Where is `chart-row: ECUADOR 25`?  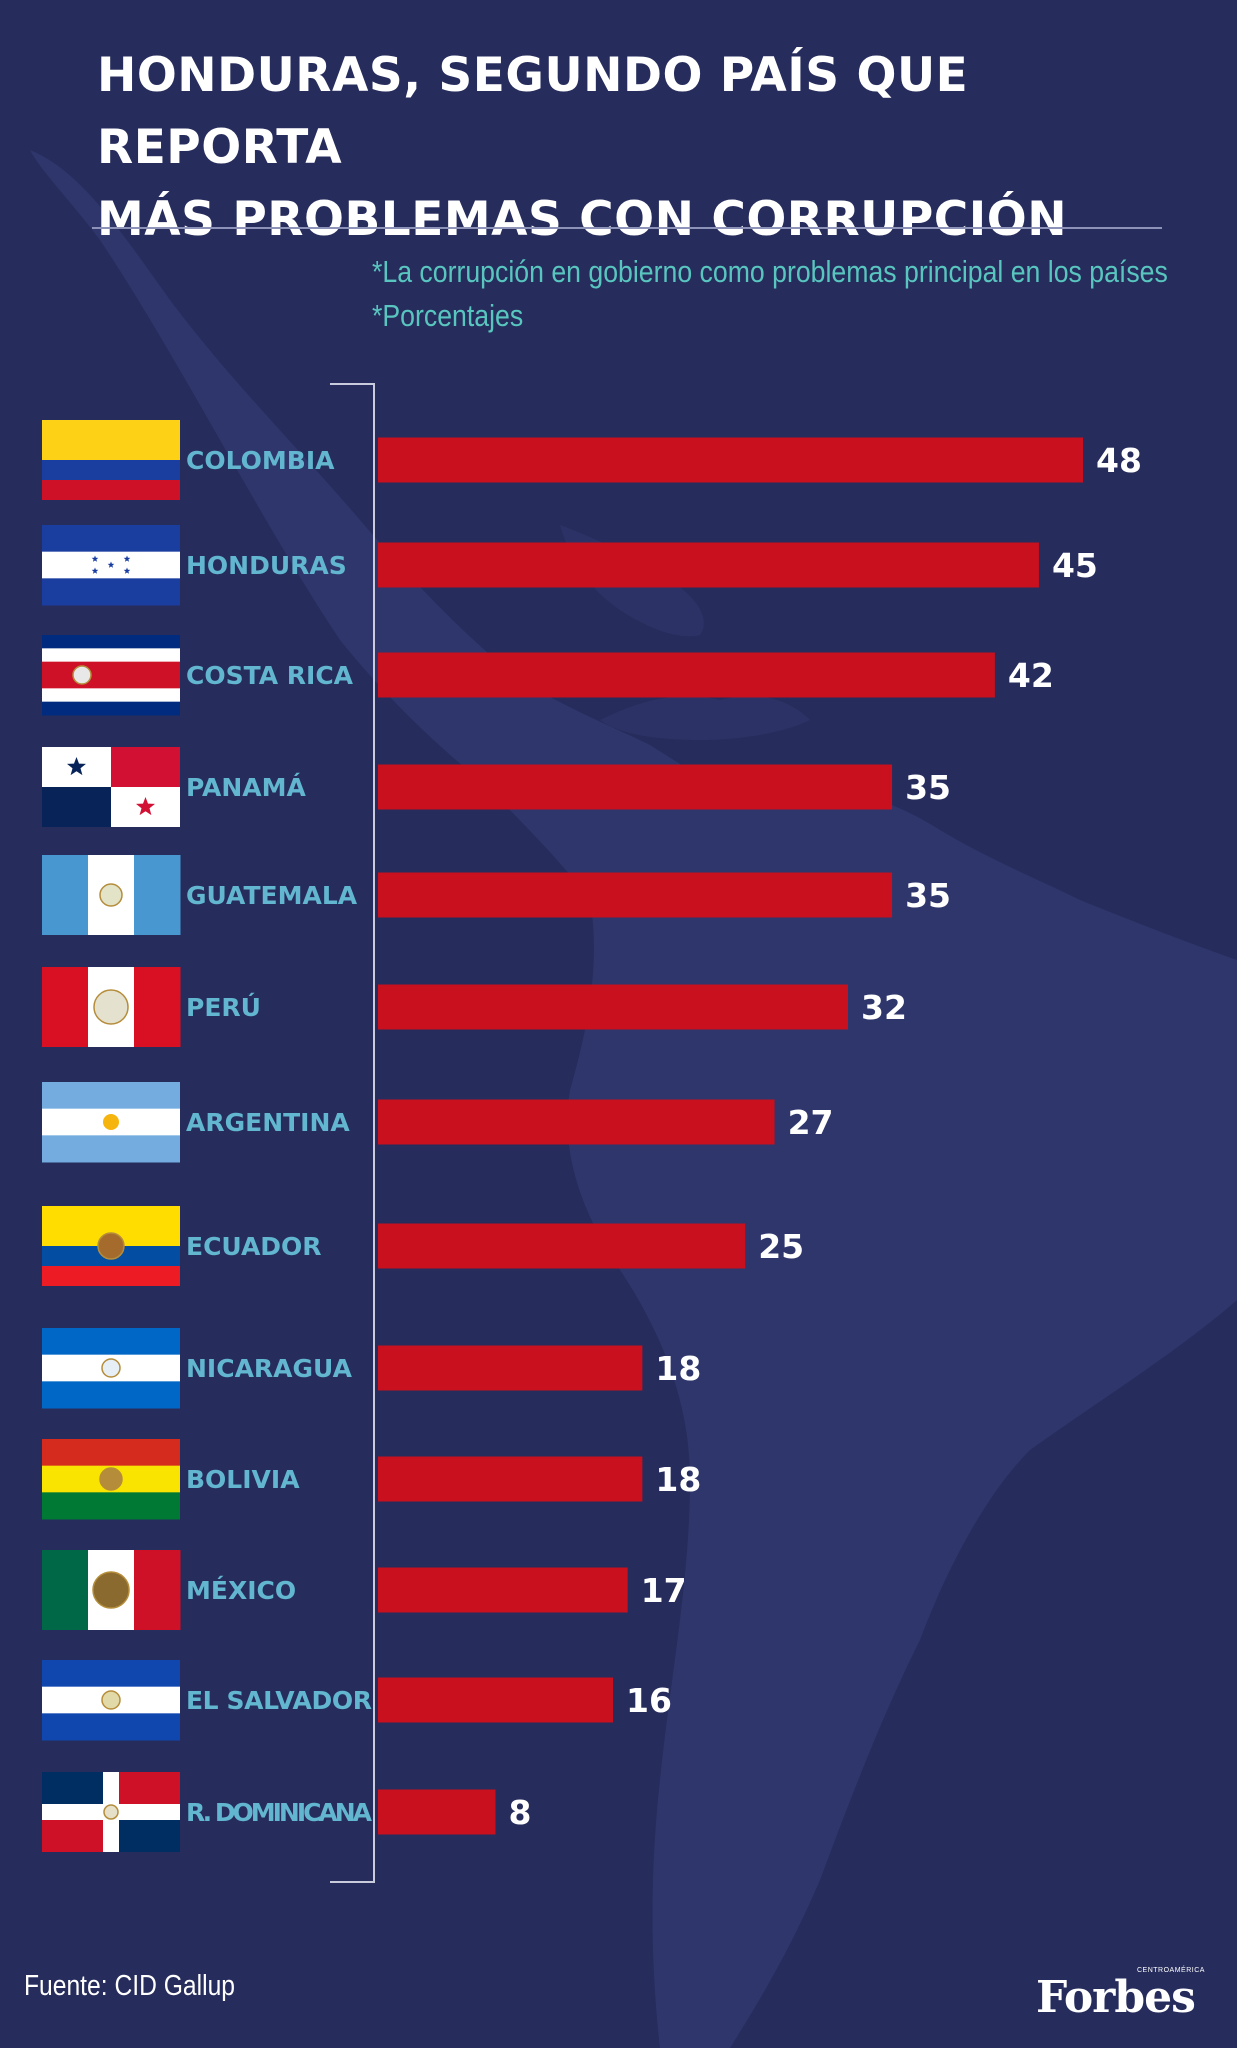
chart-row: ECUADOR 25 is located at coordinates (423, 1246).